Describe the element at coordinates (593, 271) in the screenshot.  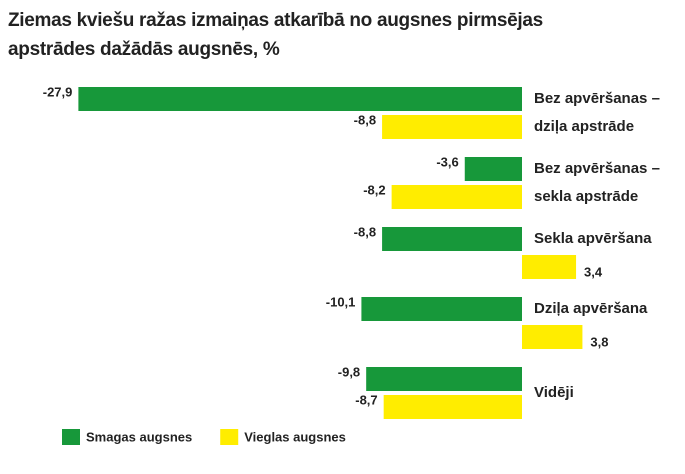
I see `value-label: 3,4` at that location.